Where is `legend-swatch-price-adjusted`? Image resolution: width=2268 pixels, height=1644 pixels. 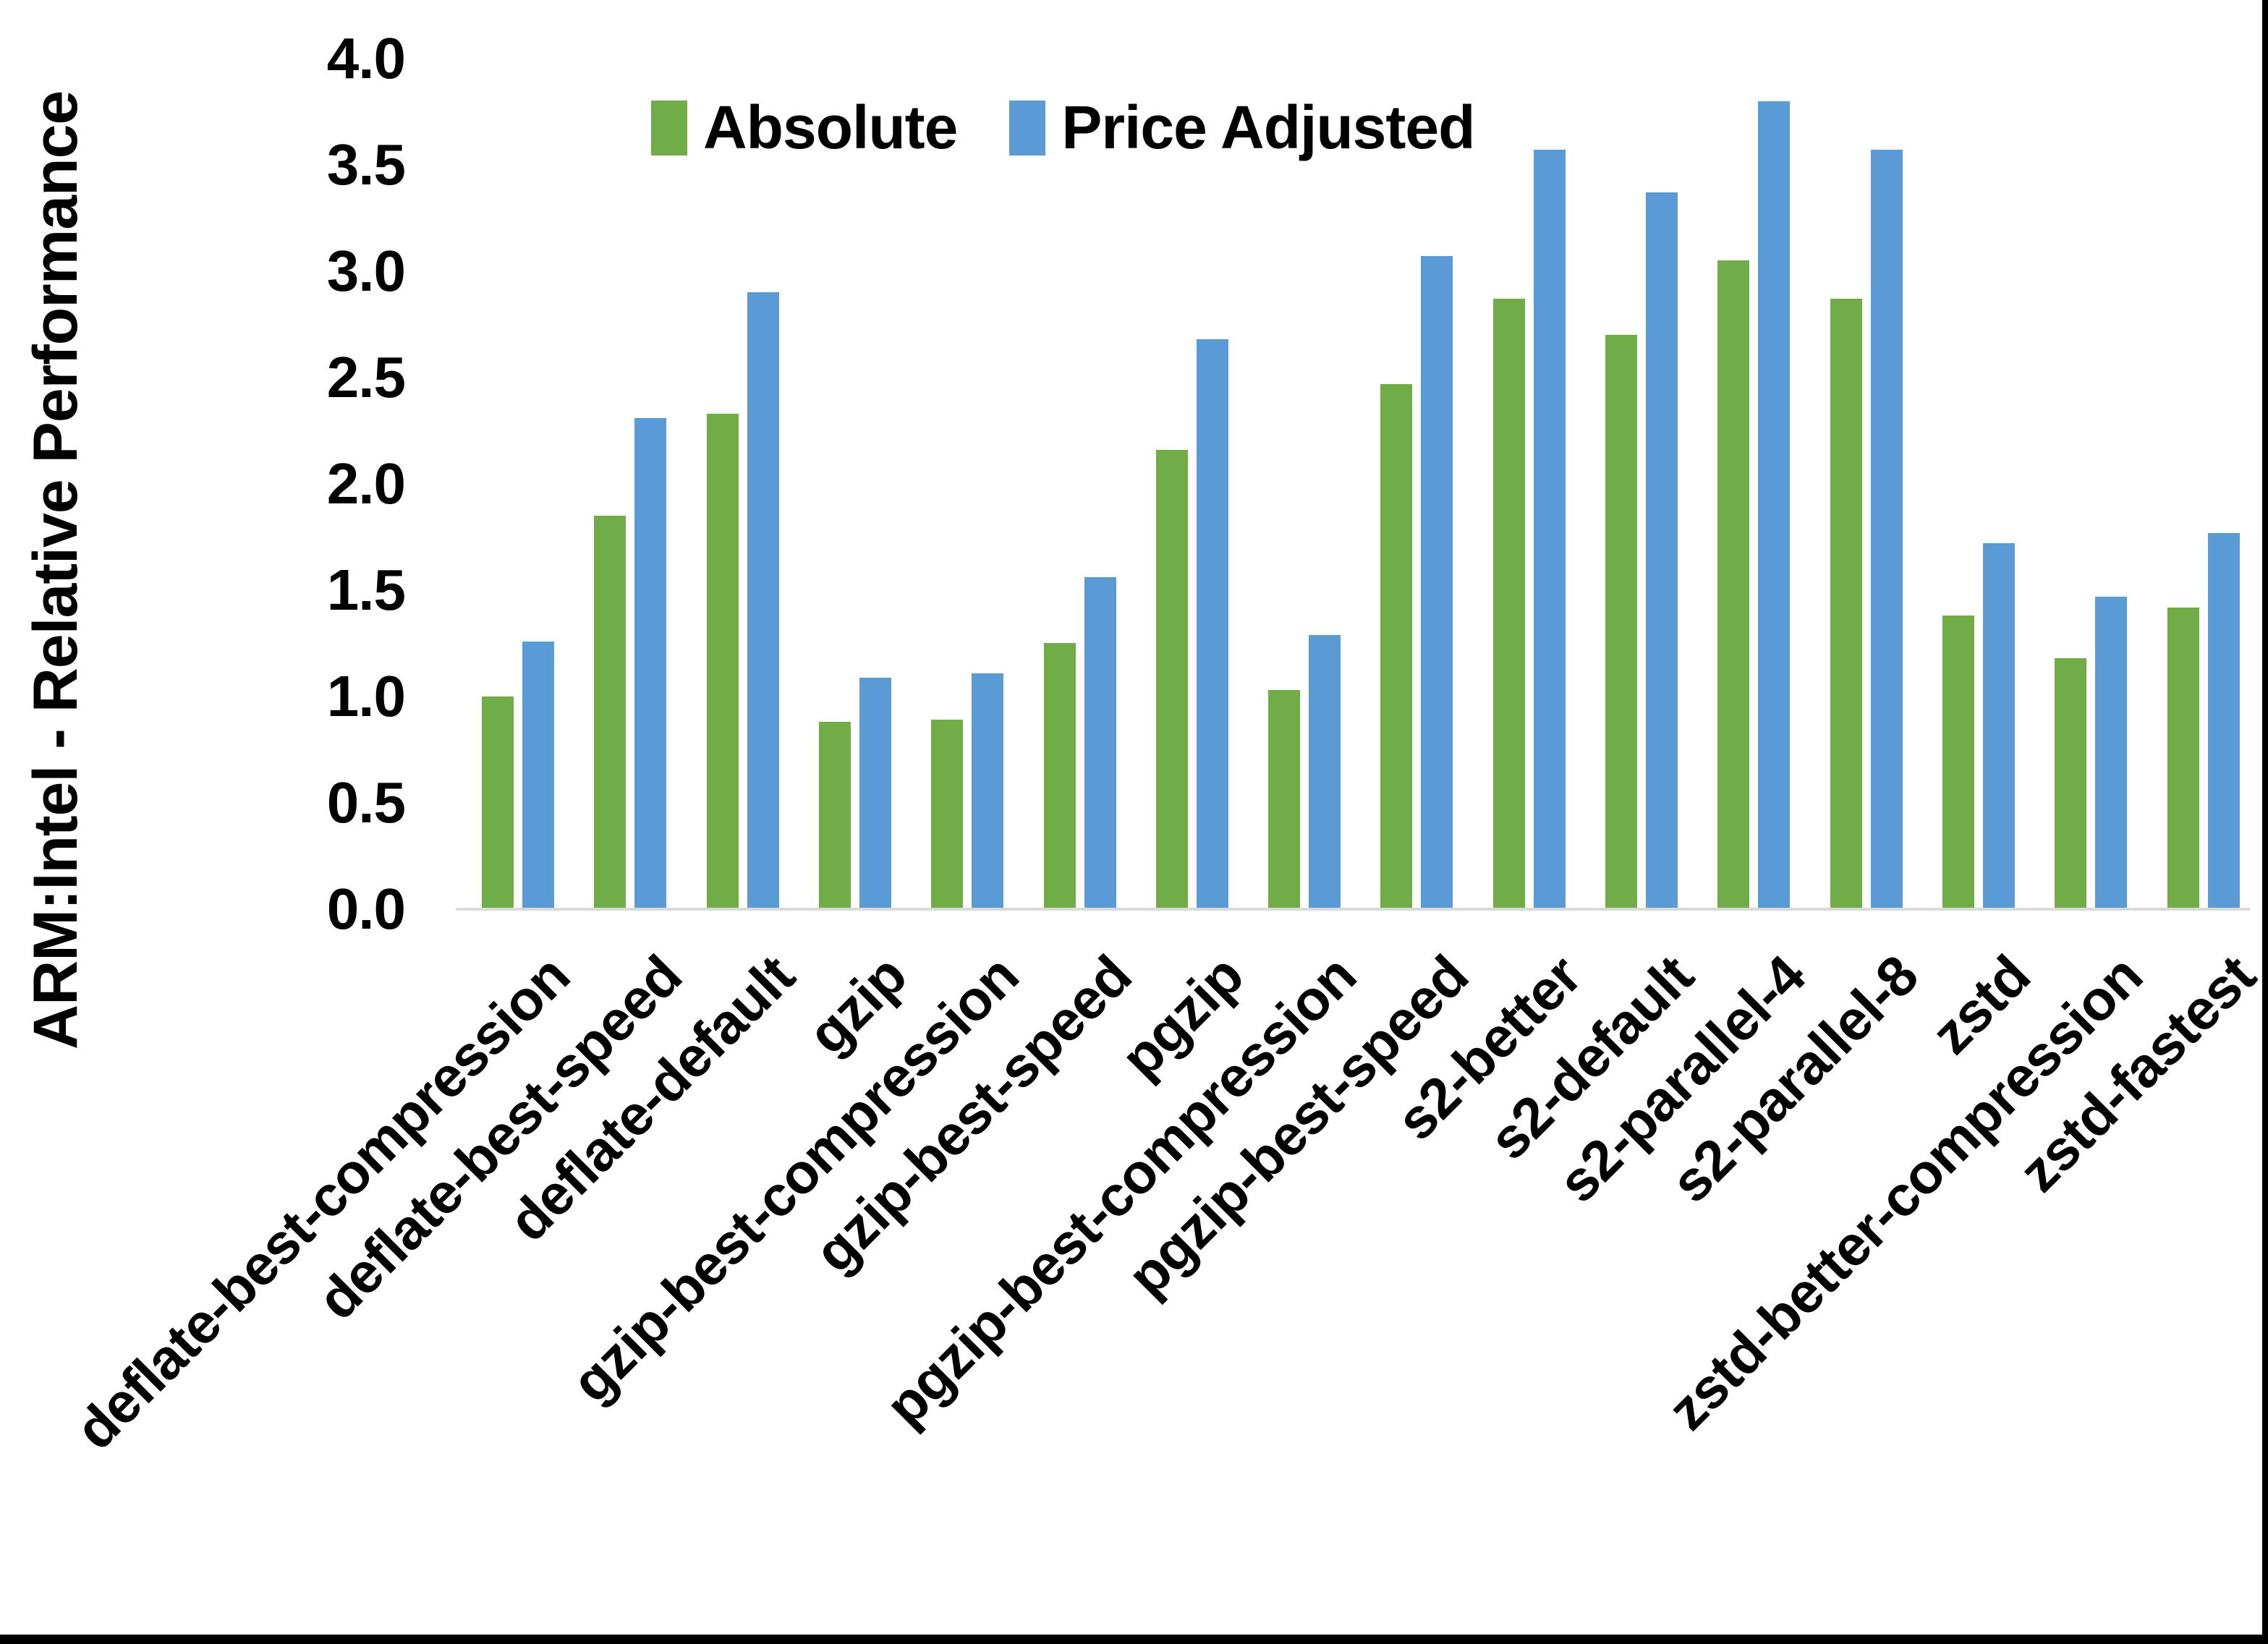 legend-swatch-price-adjusted is located at coordinates (1027, 128).